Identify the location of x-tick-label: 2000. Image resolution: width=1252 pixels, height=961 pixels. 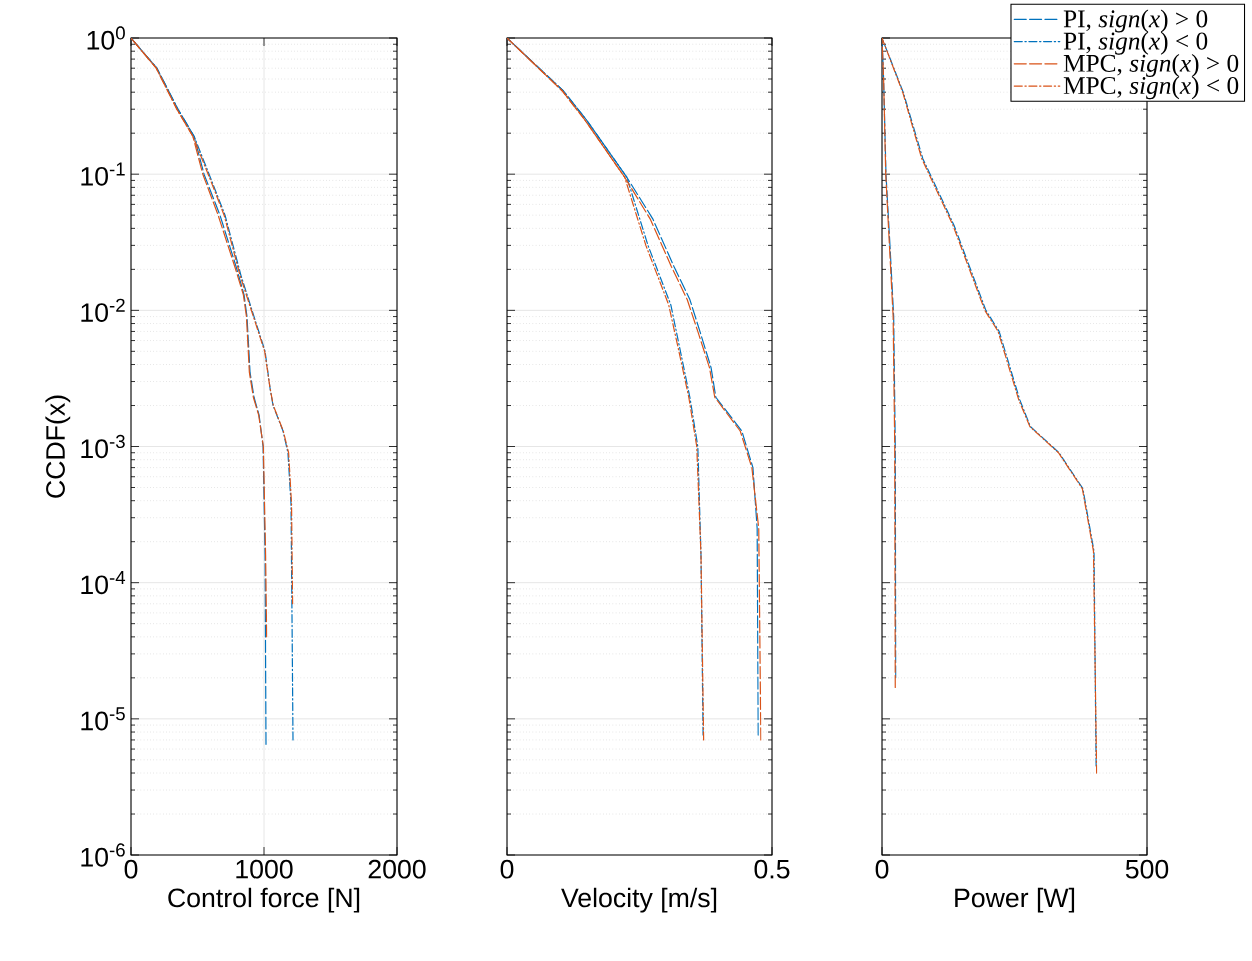
(397, 869).